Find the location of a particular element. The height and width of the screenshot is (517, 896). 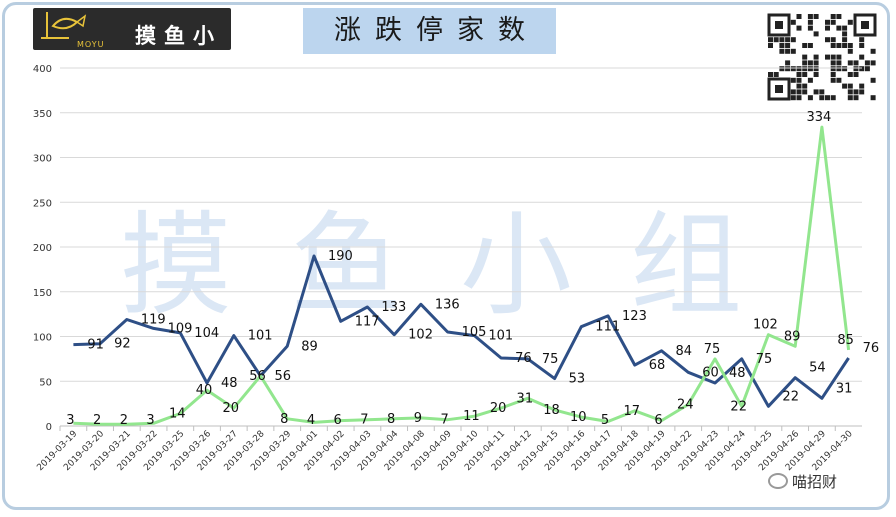

wechat-icon is located at coordinates (778, 481).